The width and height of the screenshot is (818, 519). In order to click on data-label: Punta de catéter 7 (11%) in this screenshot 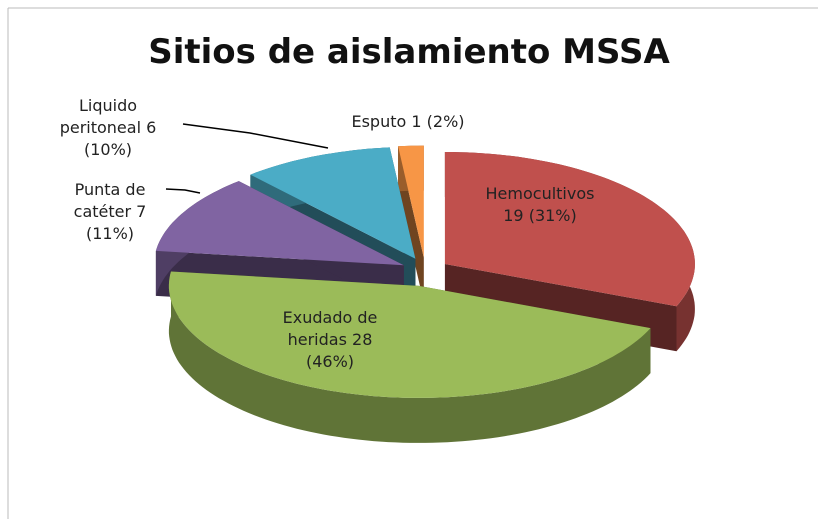, I will do `click(110, 212)`.